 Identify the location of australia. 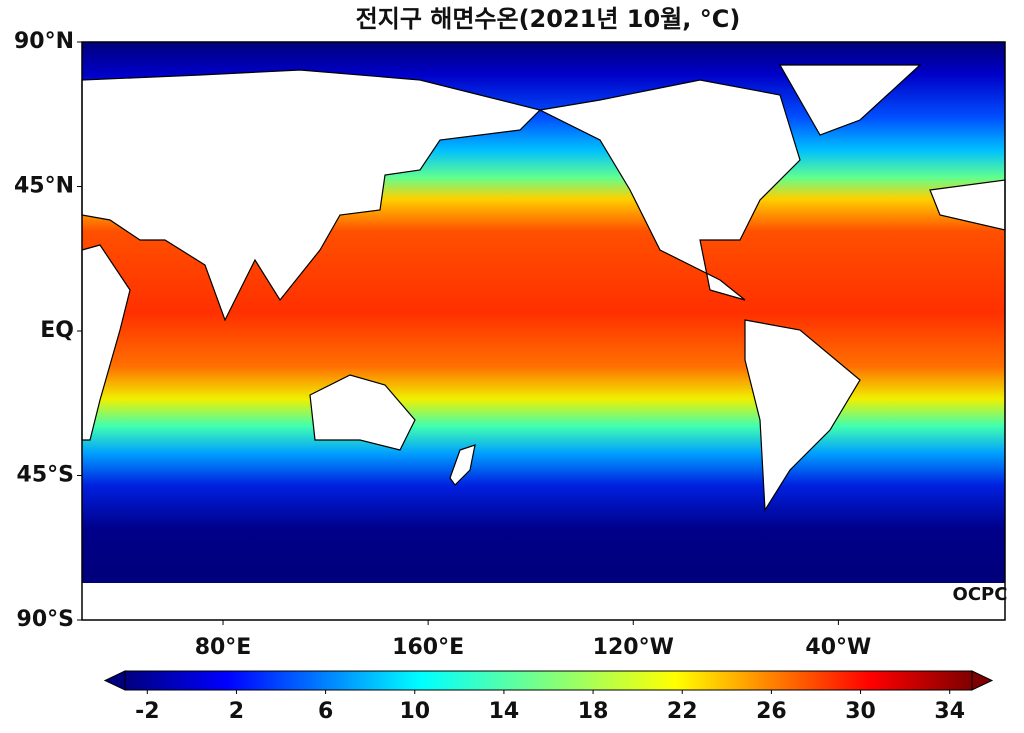
(362, 412).